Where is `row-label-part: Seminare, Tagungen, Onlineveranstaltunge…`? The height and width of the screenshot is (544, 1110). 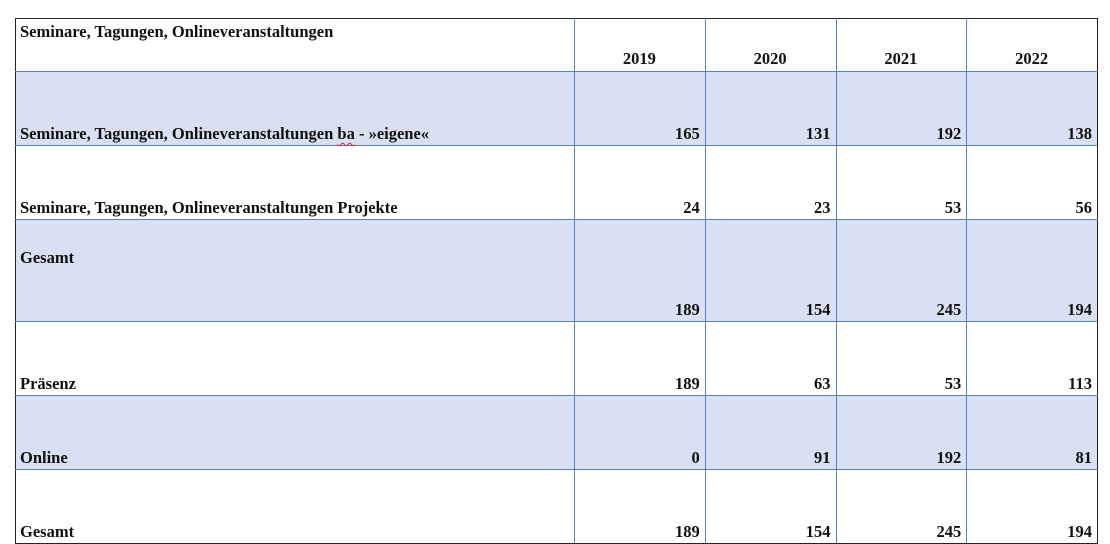
row-label-part: Seminare, Tagungen, Onlineveranstaltunge… is located at coordinates (179, 133).